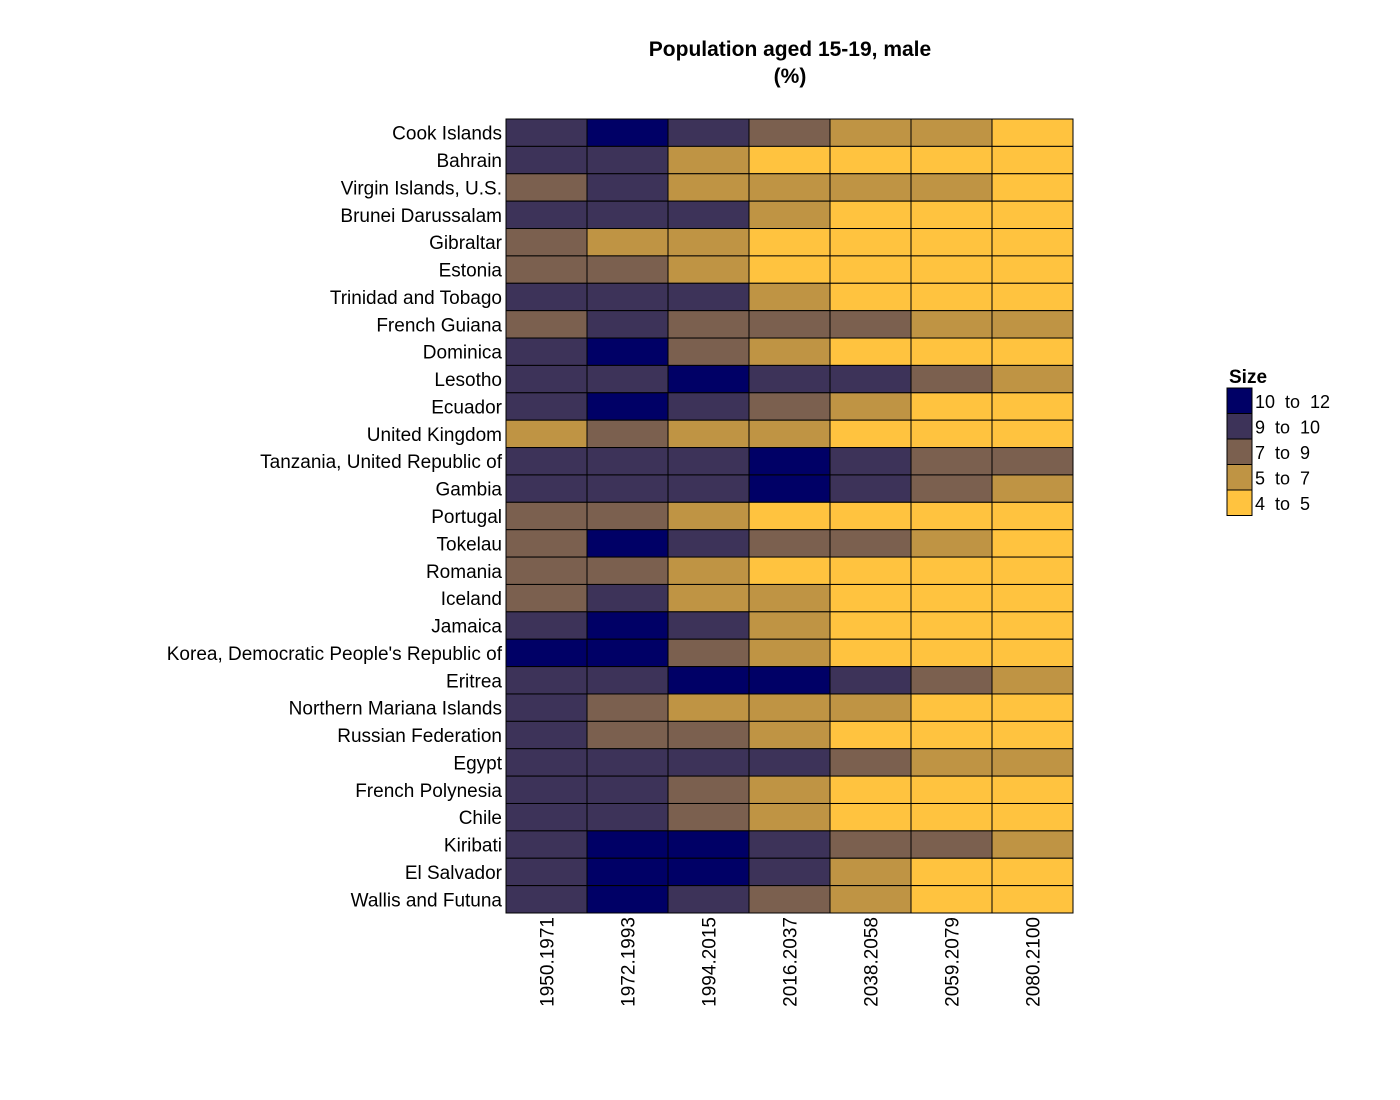  What do you see at coordinates (381, 462) in the screenshot?
I see `row-label: Tanzania, United Republic of` at bounding box center [381, 462].